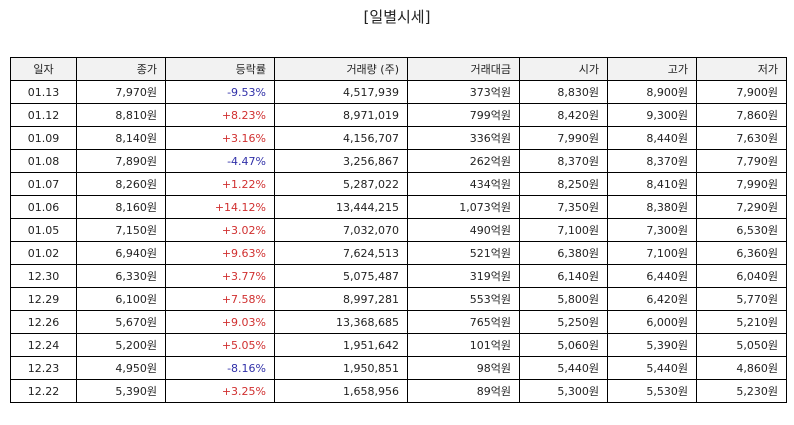 Image resolution: width=794 pixels, height=425 pixels. I want to click on table-cell: 13,444,215, so click(341, 207).